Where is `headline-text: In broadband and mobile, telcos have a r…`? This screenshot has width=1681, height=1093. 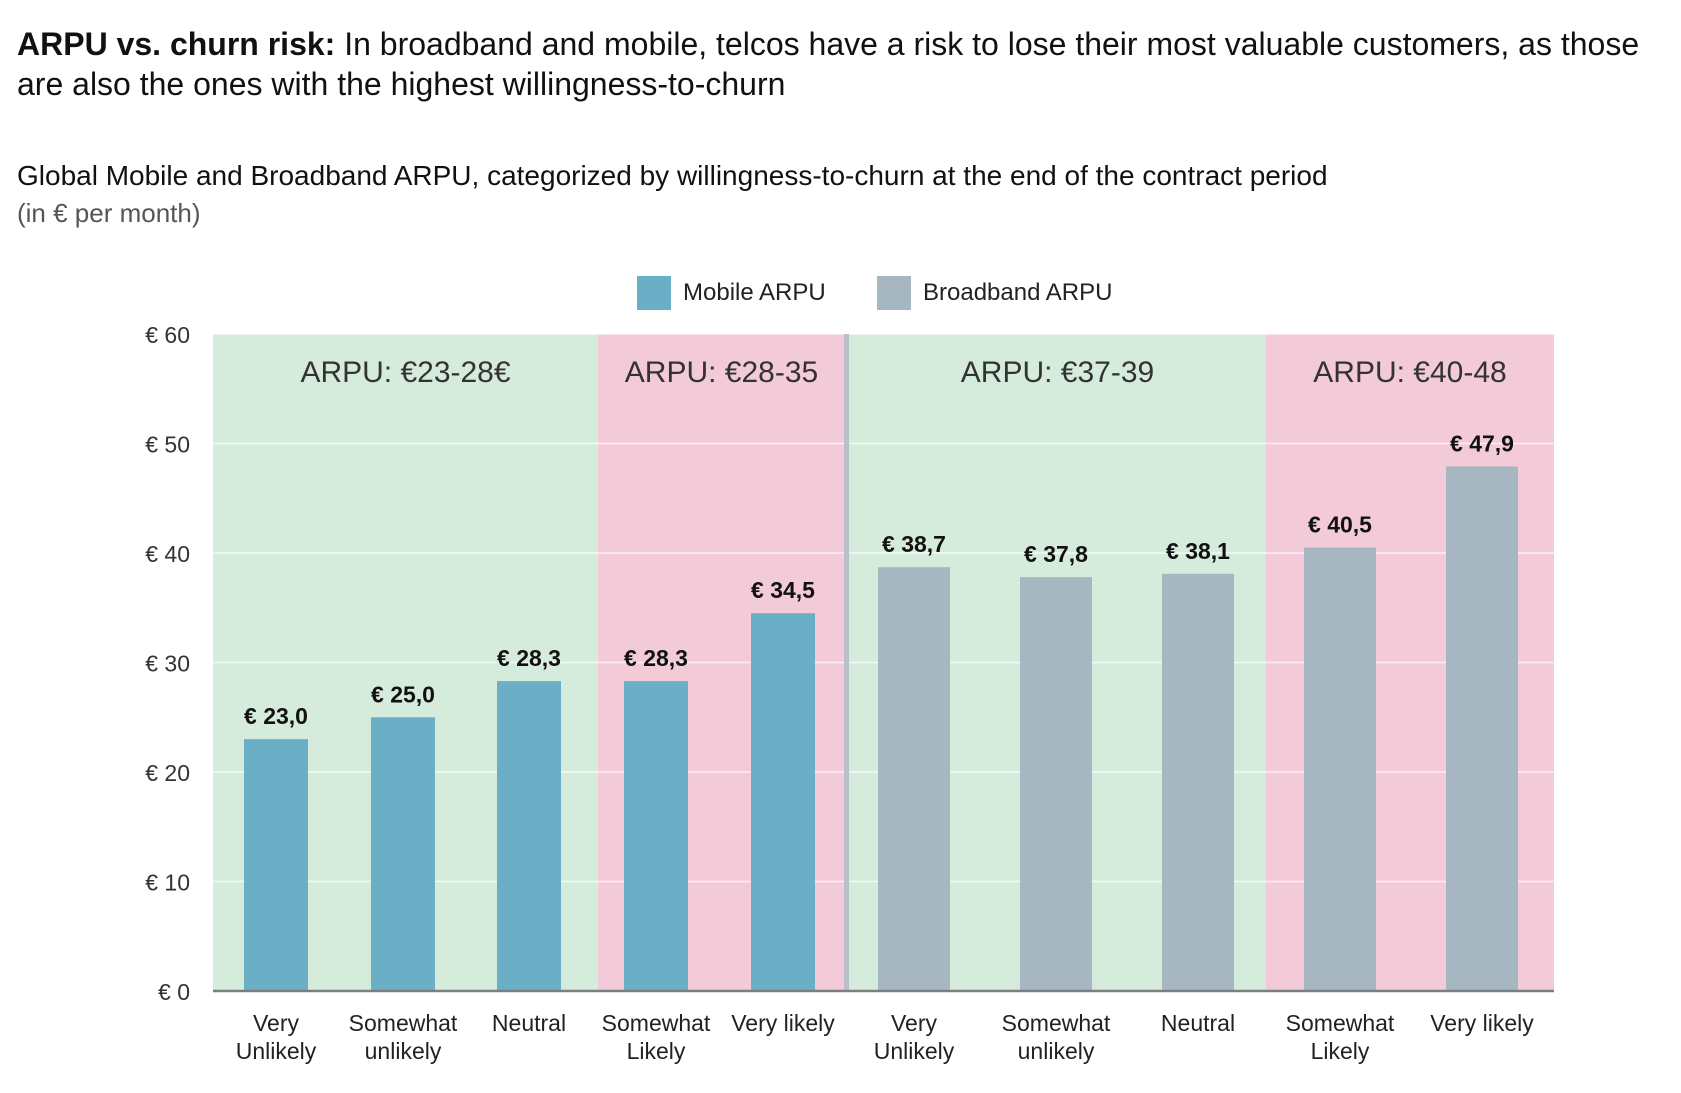 headline-text: In broadband and mobile, telcos have a r… is located at coordinates (828, 64).